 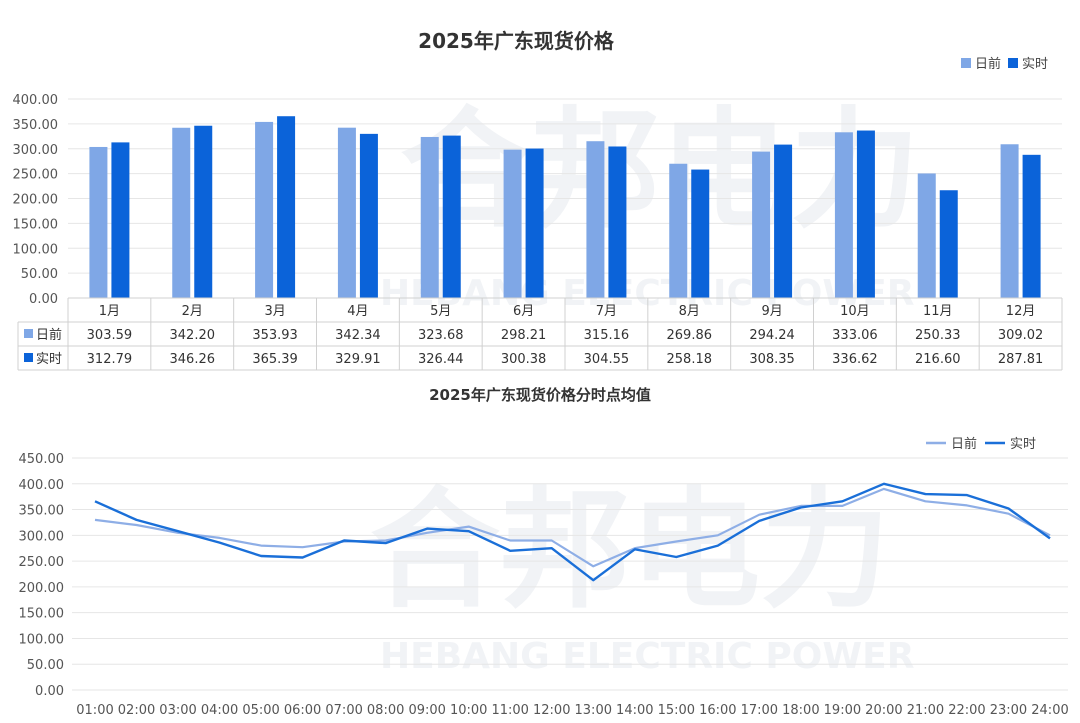 I want to click on legend-label-dayahead: 日前, so click(x=988, y=64).